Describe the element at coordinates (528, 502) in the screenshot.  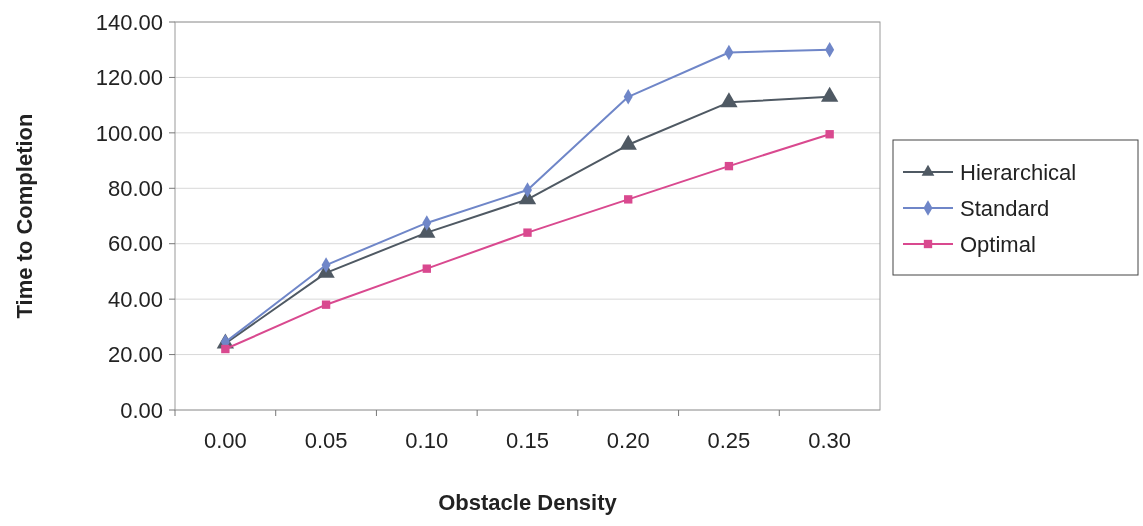
I see `x-axis-title: Obstacle Density` at that location.